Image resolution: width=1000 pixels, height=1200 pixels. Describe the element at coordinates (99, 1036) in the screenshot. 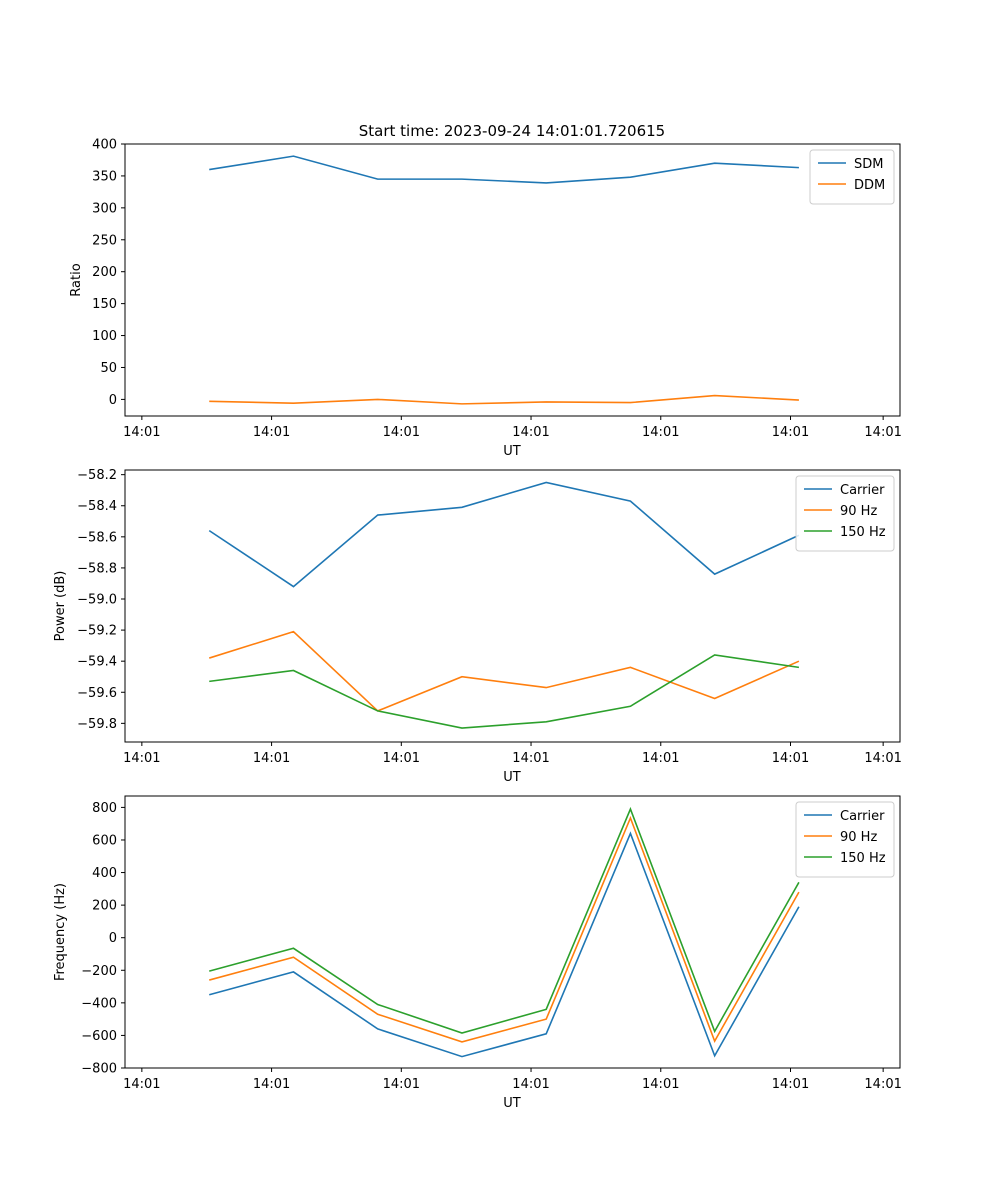

I see `y-tick-label: −600` at that location.